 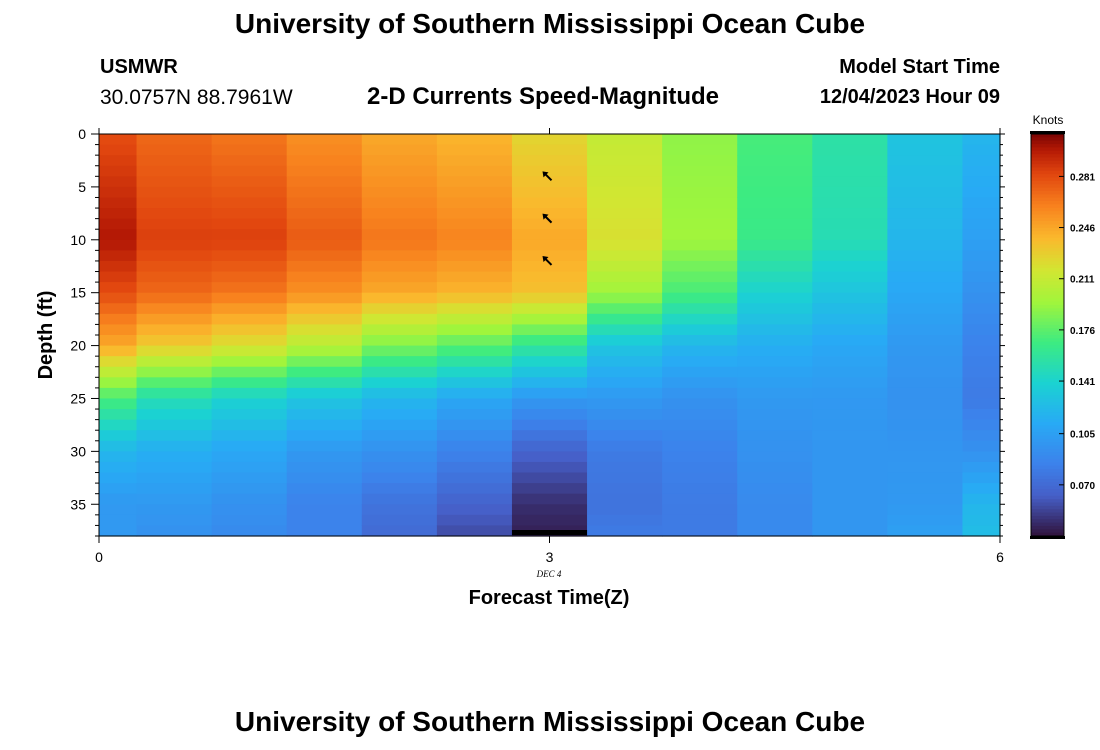 What do you see at coordinates (919, 67) in the screenshot?
I see `model-start-label: Model Start Time` at bounding box center [919, 67].